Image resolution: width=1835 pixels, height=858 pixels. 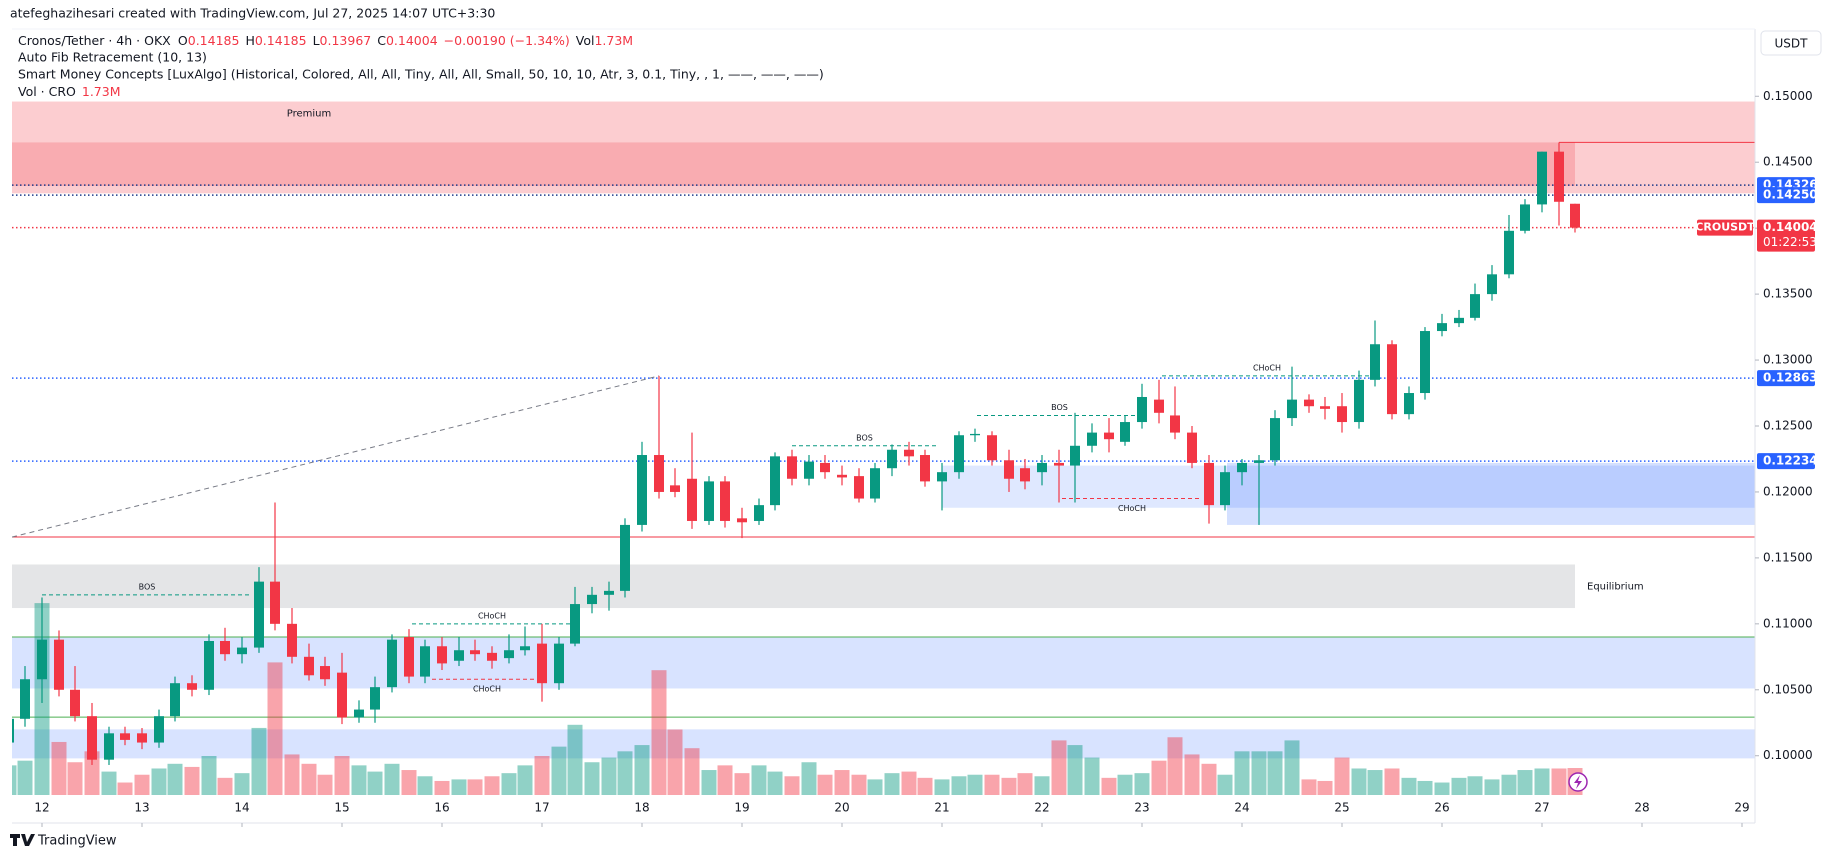 What do you see at coordinates (77, 841) in the screenshot?
I see `brand-name: TradingView` at bounding box center [77, 841].